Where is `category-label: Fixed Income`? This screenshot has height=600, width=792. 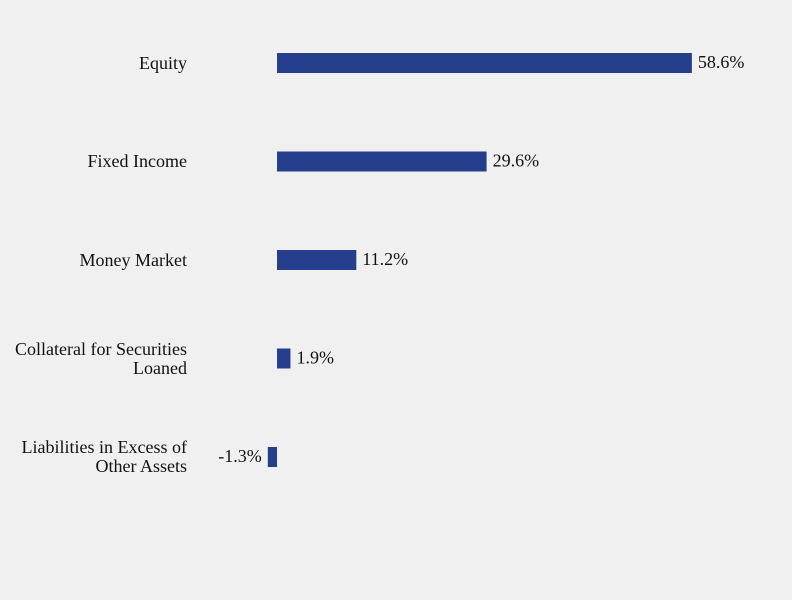 category-label: Fixed Income is located at coordinates (137, 161).